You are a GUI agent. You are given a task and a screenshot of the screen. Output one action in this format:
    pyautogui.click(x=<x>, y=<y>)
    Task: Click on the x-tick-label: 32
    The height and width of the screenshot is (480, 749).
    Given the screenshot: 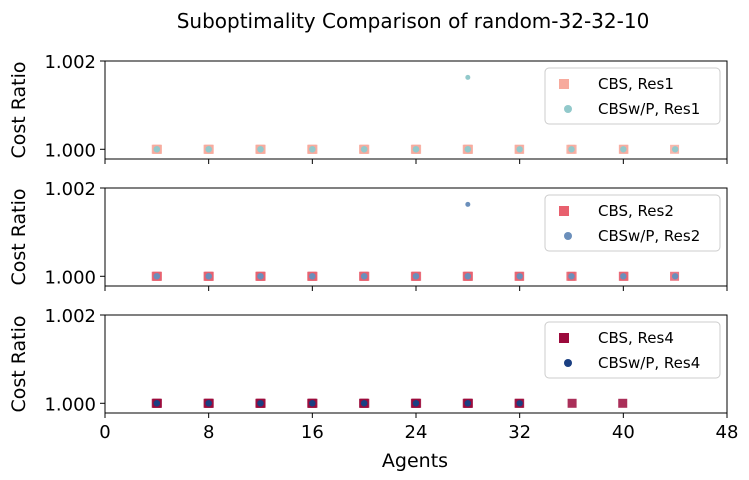 What is the action you would take?
    pyautogui.click(x=519, y=432)
    